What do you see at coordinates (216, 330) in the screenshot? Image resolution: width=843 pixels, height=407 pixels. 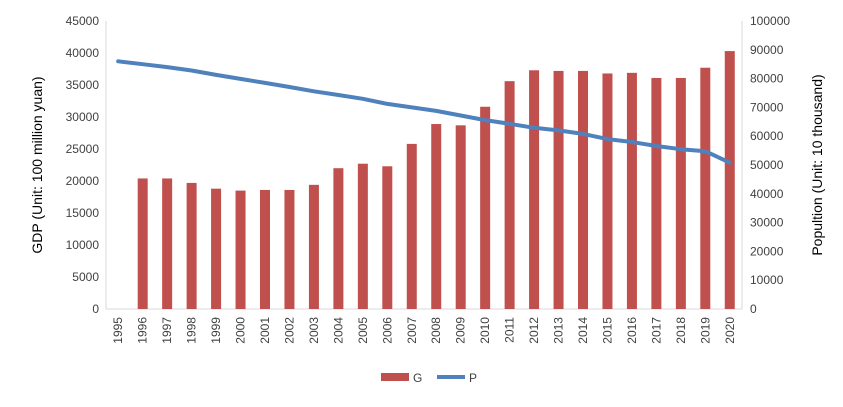 I see `x-tick-label: 1999` at bounding box center [216, 330].